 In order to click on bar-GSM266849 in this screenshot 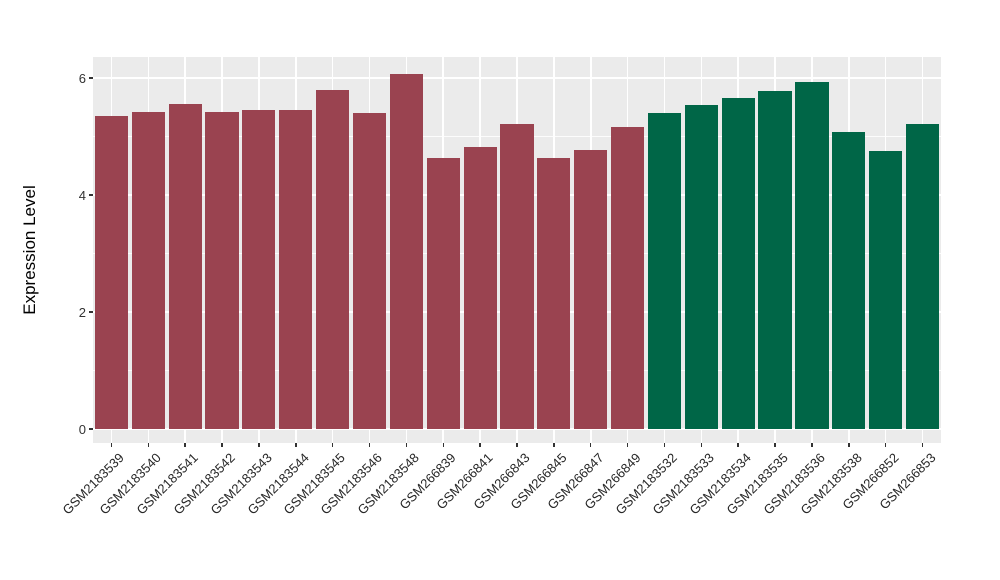, I will do `click(628, 277)`.